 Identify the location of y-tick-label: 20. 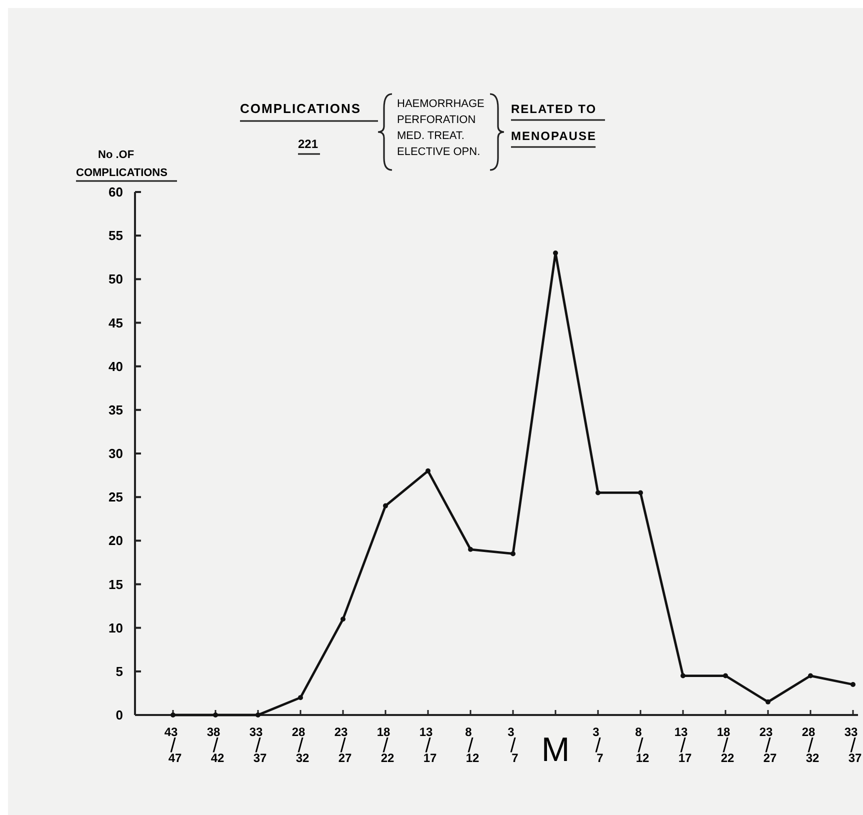
(115, 540).